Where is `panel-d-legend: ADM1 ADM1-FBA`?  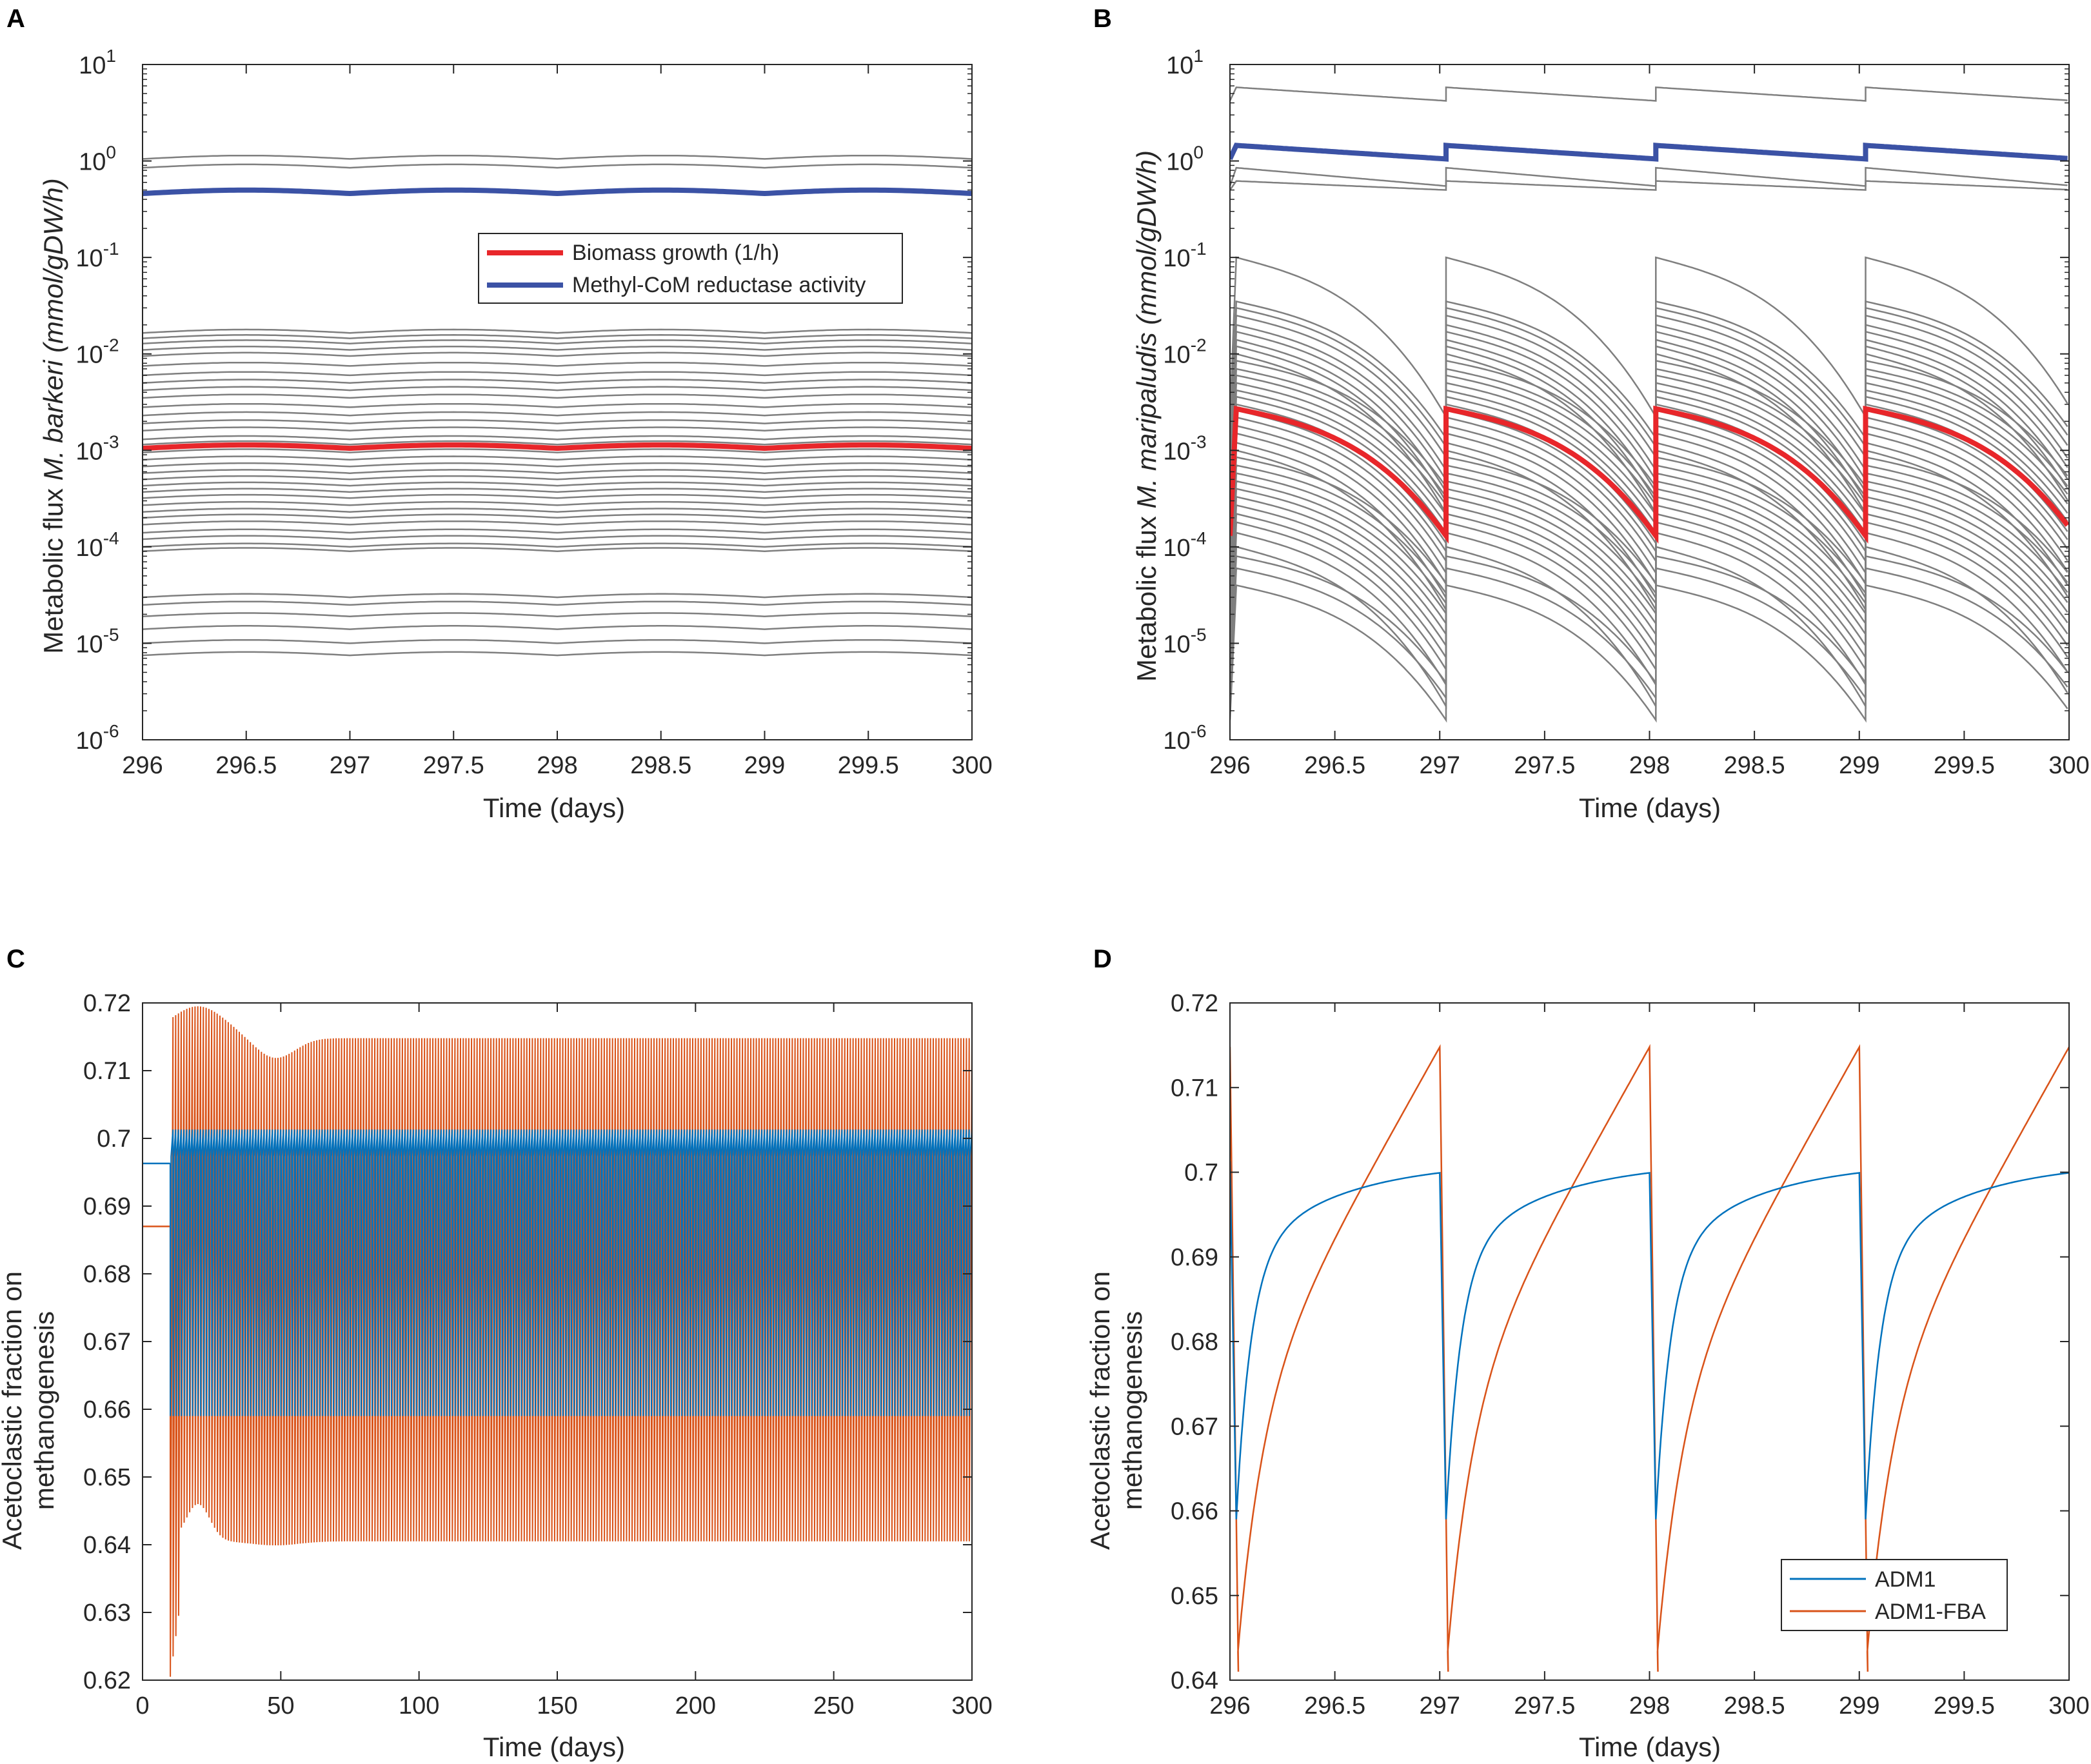 panel-d-legend: ADM1 ADM1-FBA is located at coordinates (1895, 1595).